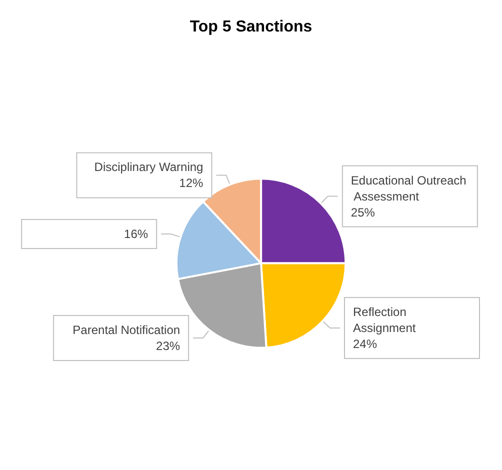 The width and height of the screenshot is (502, 470). What do you see at coordinates (191, 183) in the screenshot?
I see `data-label: 12%` at bounding box center [191, 183].